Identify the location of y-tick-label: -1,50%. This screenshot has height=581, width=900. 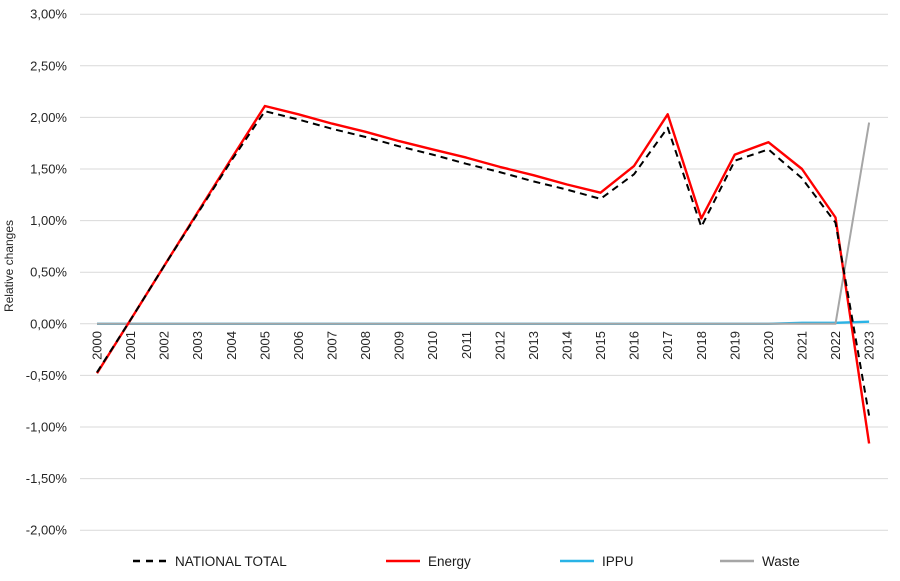
(47, 478).